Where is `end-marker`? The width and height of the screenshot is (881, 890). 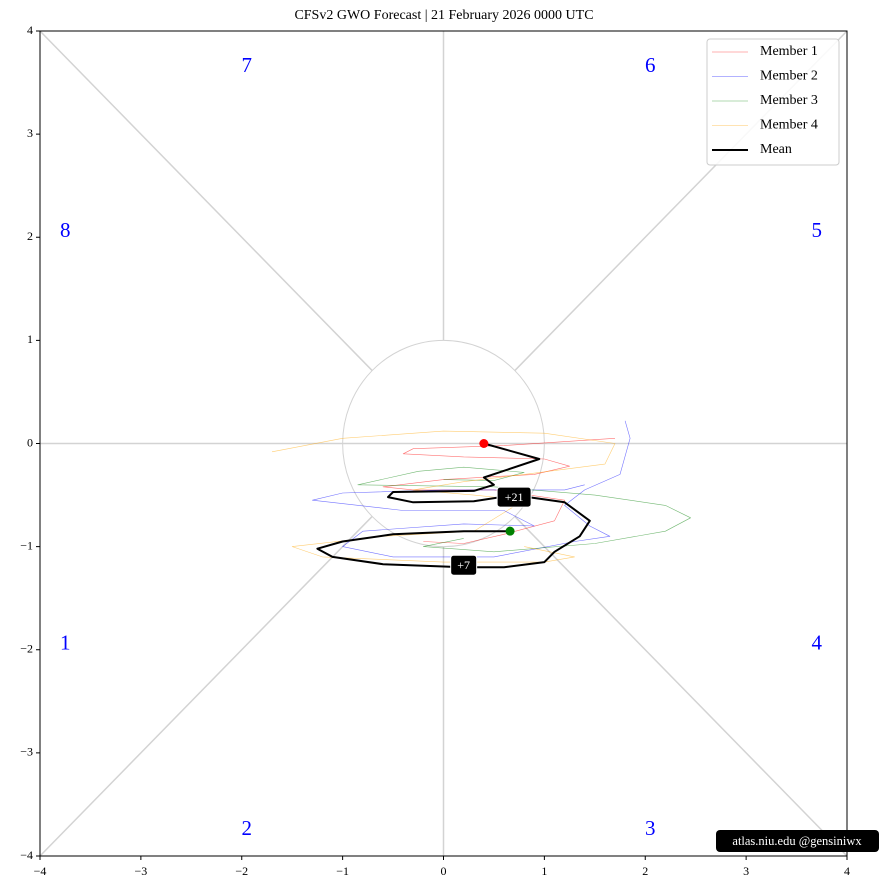
end-marker is located at coordinates (510, 531).